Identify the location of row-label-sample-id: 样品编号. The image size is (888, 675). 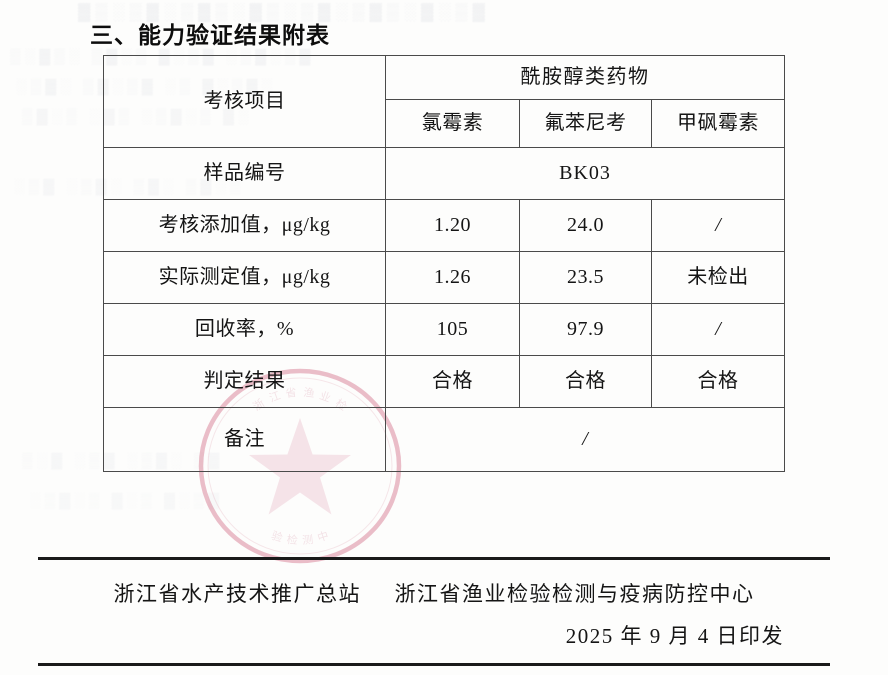
(244, 173).